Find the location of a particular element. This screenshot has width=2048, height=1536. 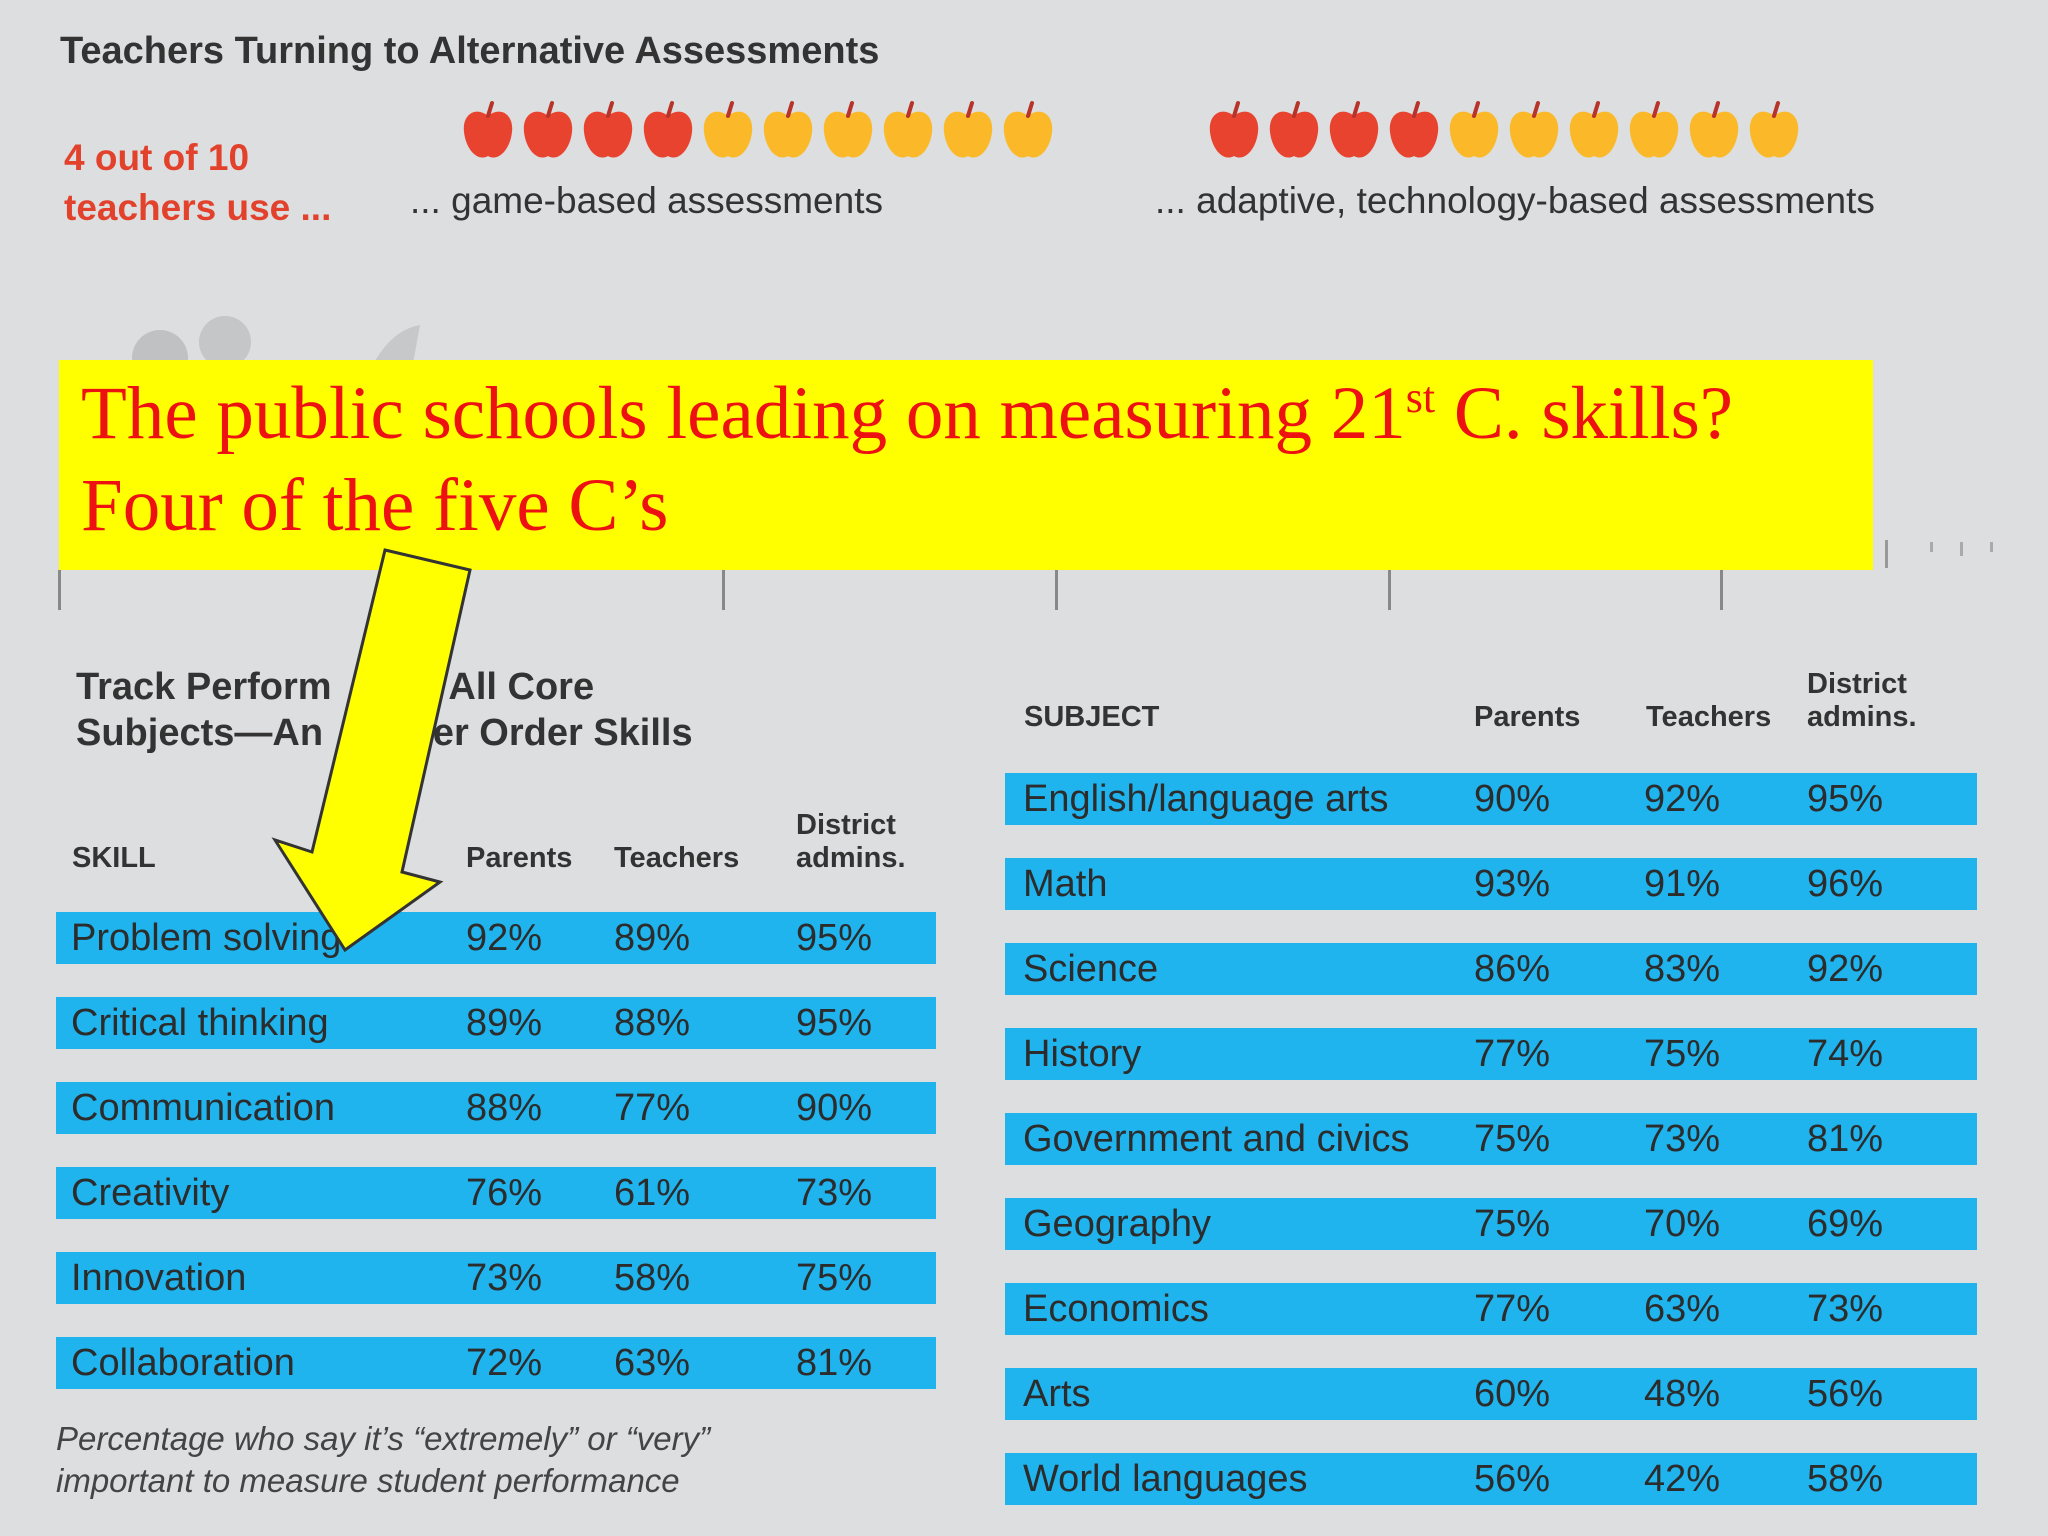

row-district-value: 92% is located at coordinates (1845, 969).